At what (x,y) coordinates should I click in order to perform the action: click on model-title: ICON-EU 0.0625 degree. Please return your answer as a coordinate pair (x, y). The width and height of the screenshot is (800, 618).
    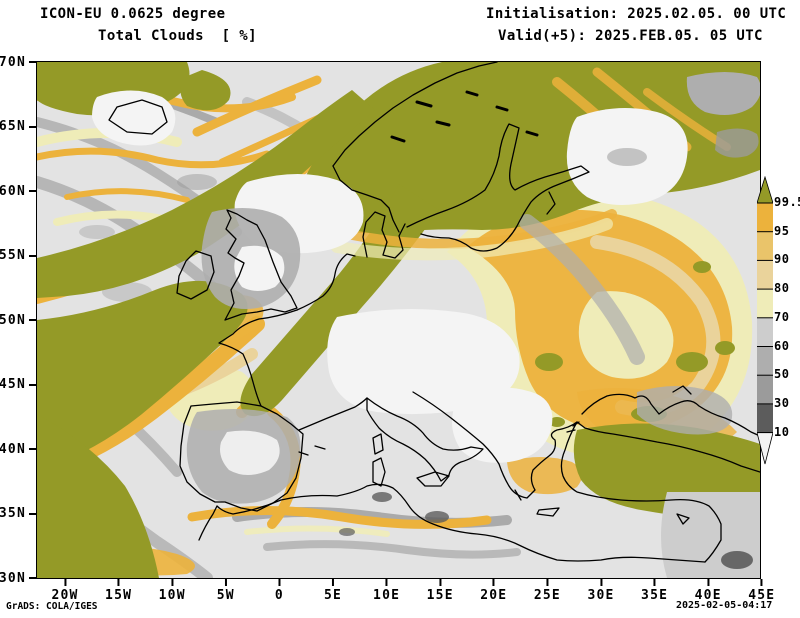
    Looking at the image, I should click on (133, 14).